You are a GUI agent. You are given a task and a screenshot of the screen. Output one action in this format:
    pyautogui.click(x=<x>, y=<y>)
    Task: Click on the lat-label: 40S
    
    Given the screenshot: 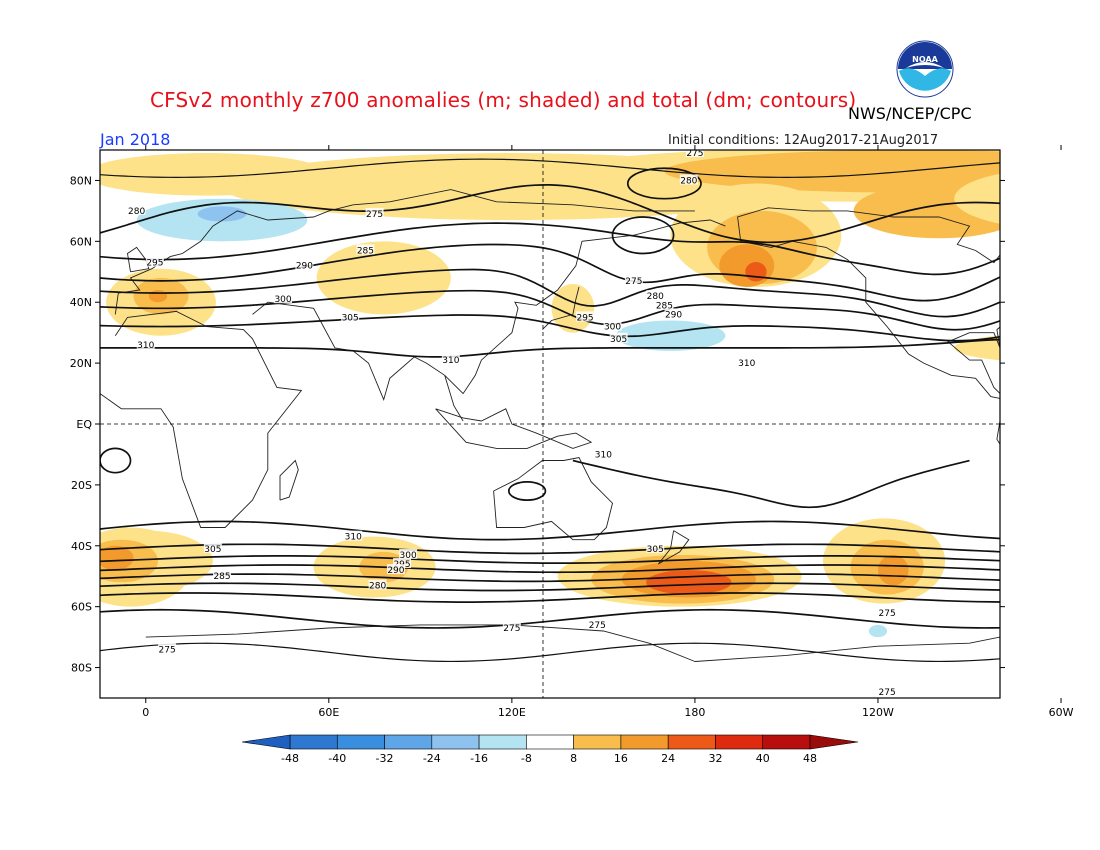 What is the action you would take?
    pyautogui.click(x=81, y=546)
    